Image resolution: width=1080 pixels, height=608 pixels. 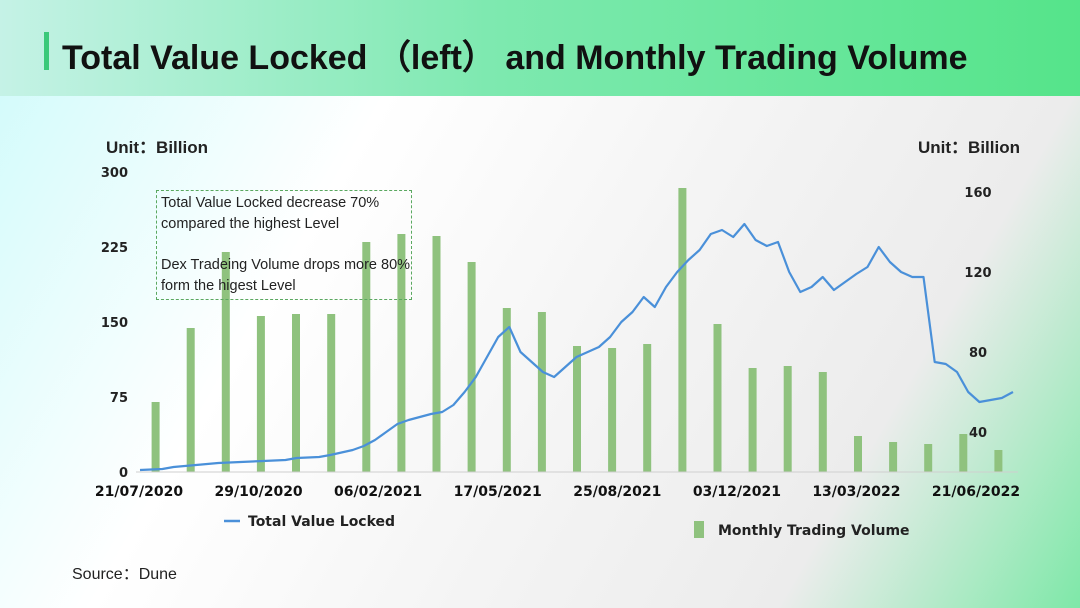 I want to click on x-tick-label: 06/02/2021, so click(x=378, y=492).